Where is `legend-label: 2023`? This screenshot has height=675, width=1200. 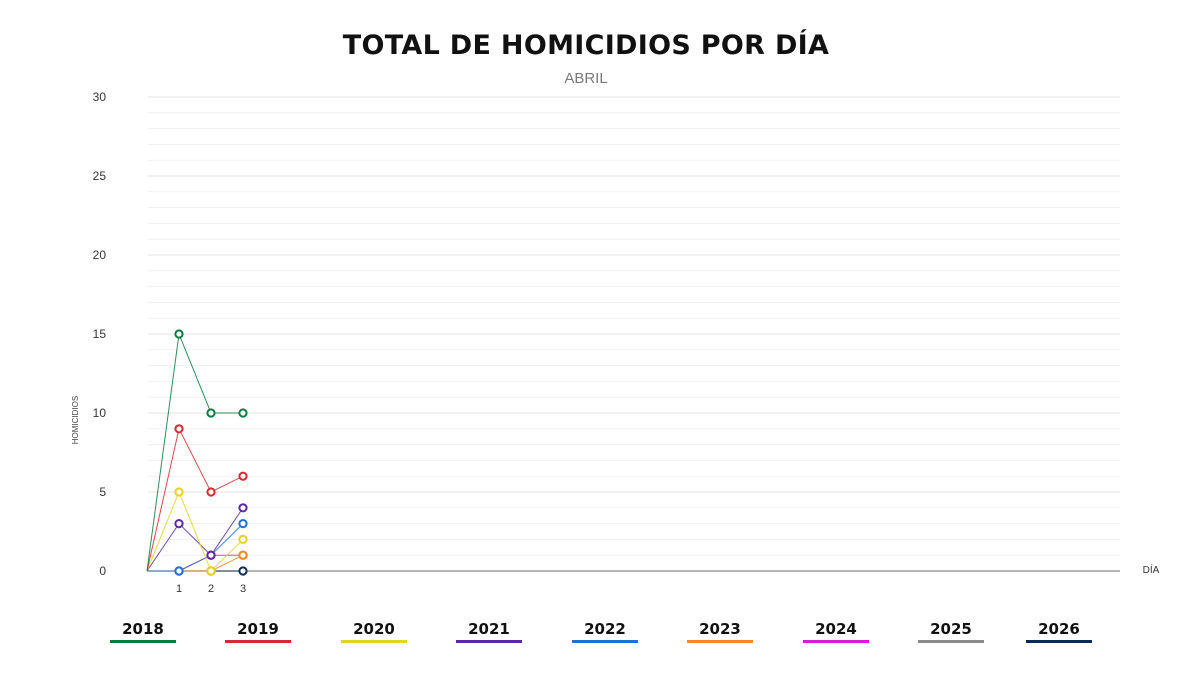
legend-label: 2023 is located at coordinates (720, 629).